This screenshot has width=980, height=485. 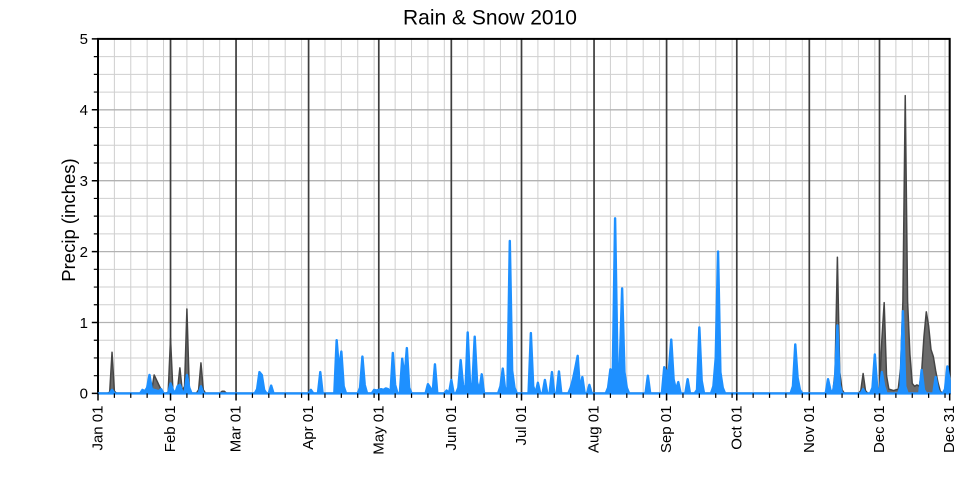 What do you see at coordinates (84, 323) in the screenshot?
I see `svg-text: 1` at bounding box center [84, 323].